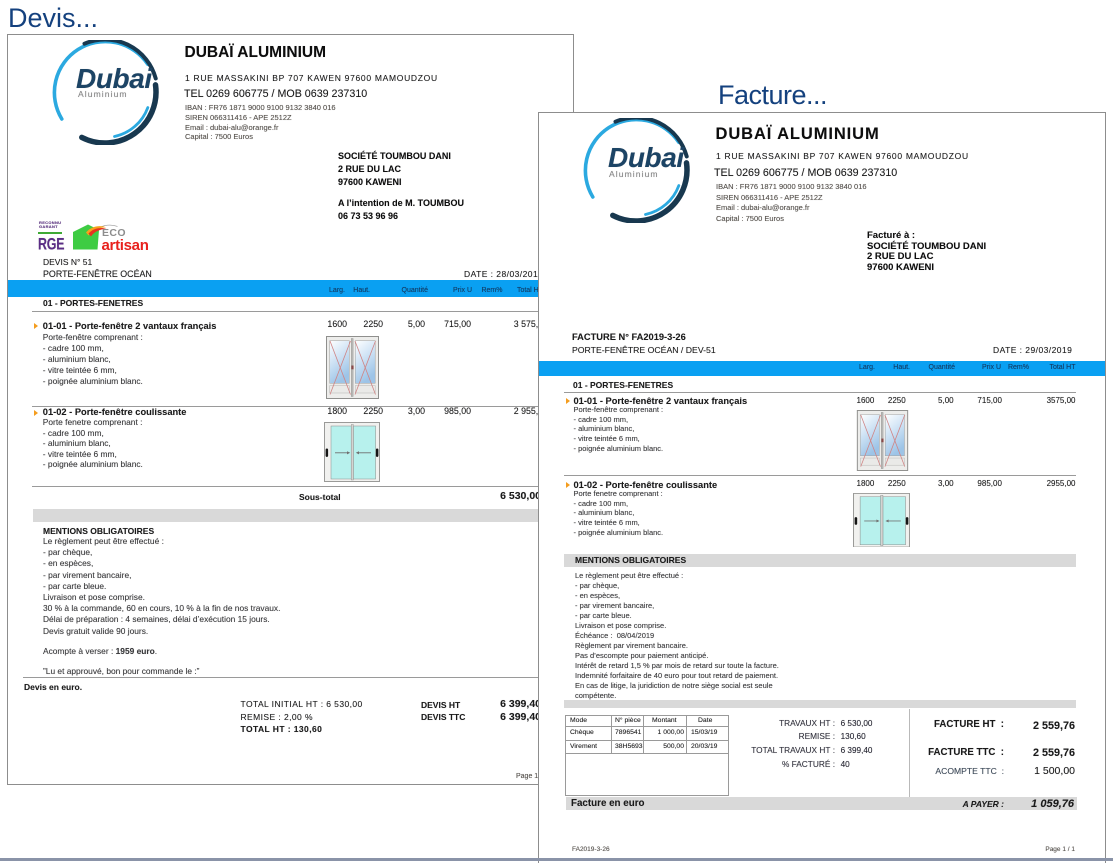 The height and width of the screenshot is (863, 1113). What do you see at coordinates (114, 233) in the screenshot?
I see `svg-text: ECO` at bounding box center [114, 233].